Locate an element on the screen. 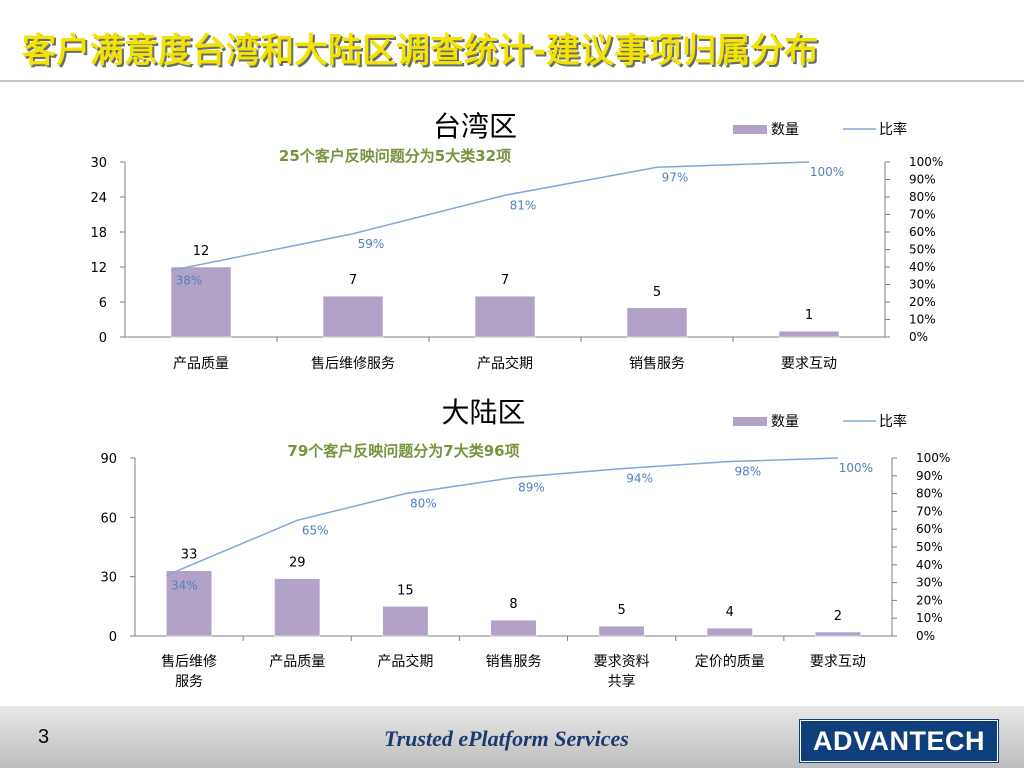 This screenshot has height=768, width=1024. chart2-ratio-value-label: 98% is located at coordinates (747, 472).